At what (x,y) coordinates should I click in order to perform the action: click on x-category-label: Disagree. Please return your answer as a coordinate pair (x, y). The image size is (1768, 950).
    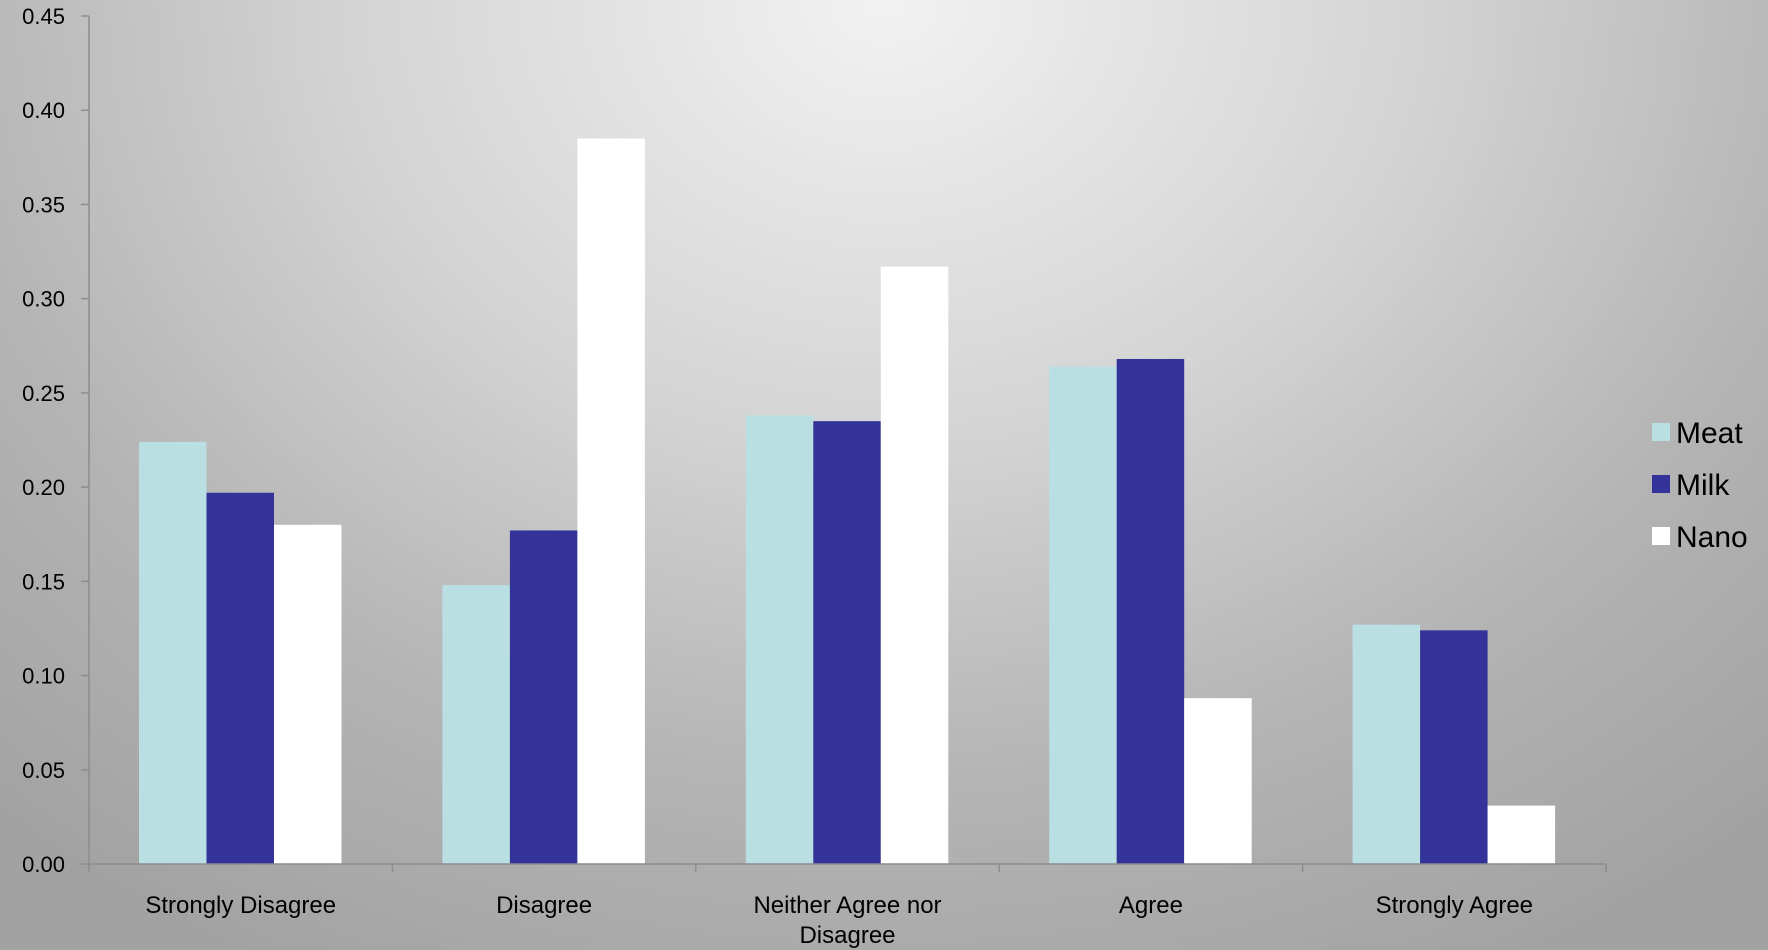
    Looking at the image, I should click on (544, 905).